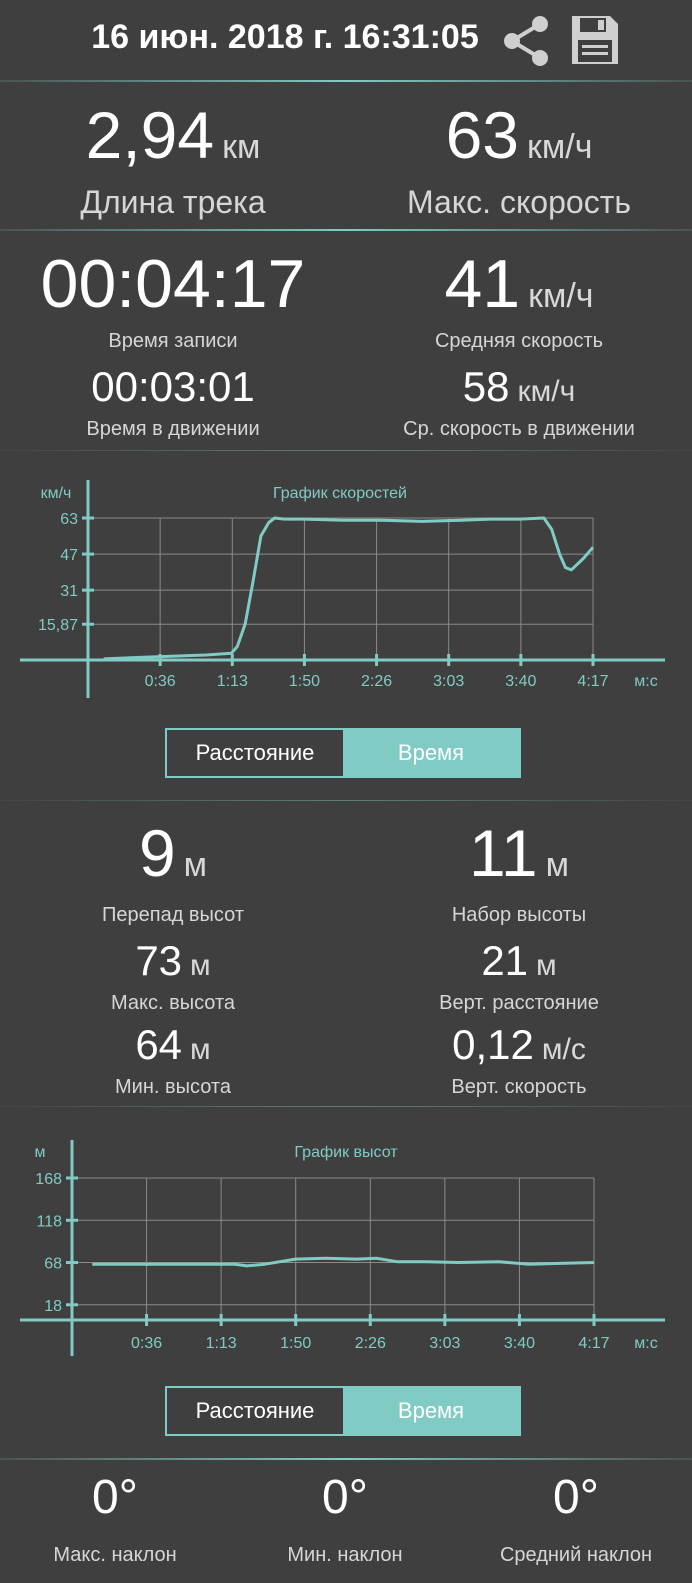 Image resolution: width=692 pixels, height=1583 pixels. Describe the element at coordinates (173, 202) in the screenshot. I see `track-length-label: Длина трека` at that location.